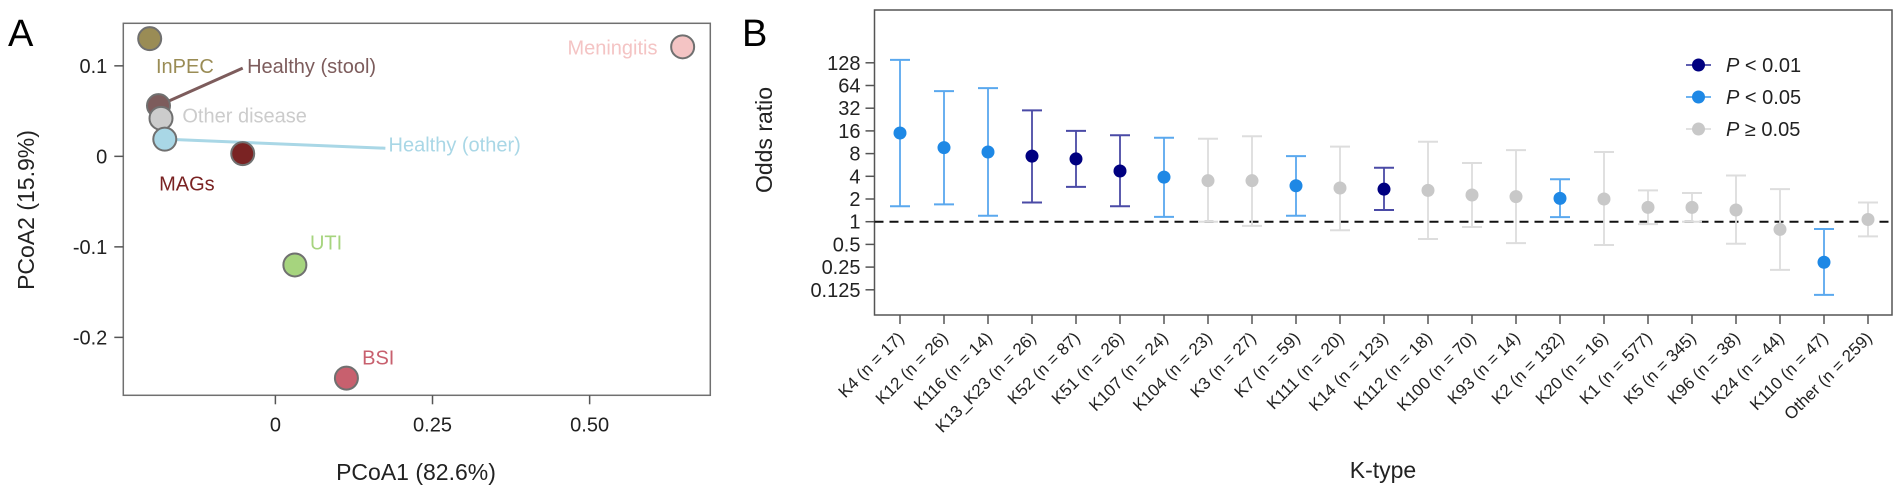  I want to click on y-tick-label: 32, so click(849, 109).